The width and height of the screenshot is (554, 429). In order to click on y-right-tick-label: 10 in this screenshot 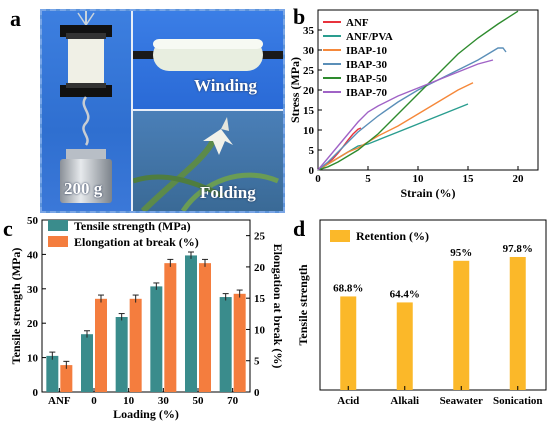, I will do `click(260, 330)`.